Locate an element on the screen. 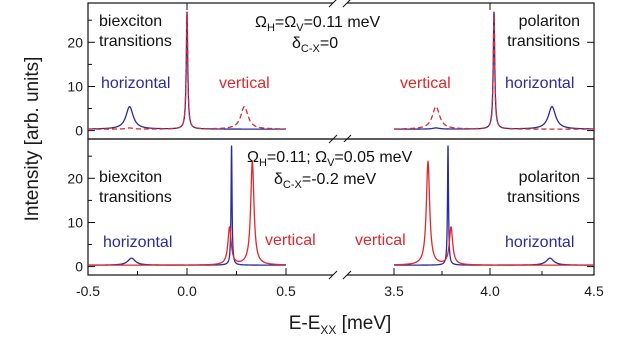 This screenshot has width=630, height=348. x-tick-label: 4.5 is located at coordinates (594, 291).